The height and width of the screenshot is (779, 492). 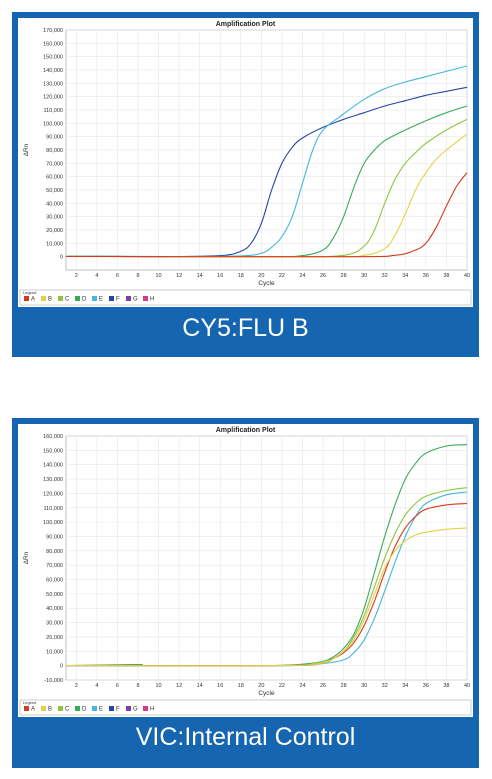 What do you see at coordinates (241, 686) in the screenshot?
I see `x-tick-label: 18` at bounding box center [241, 686].